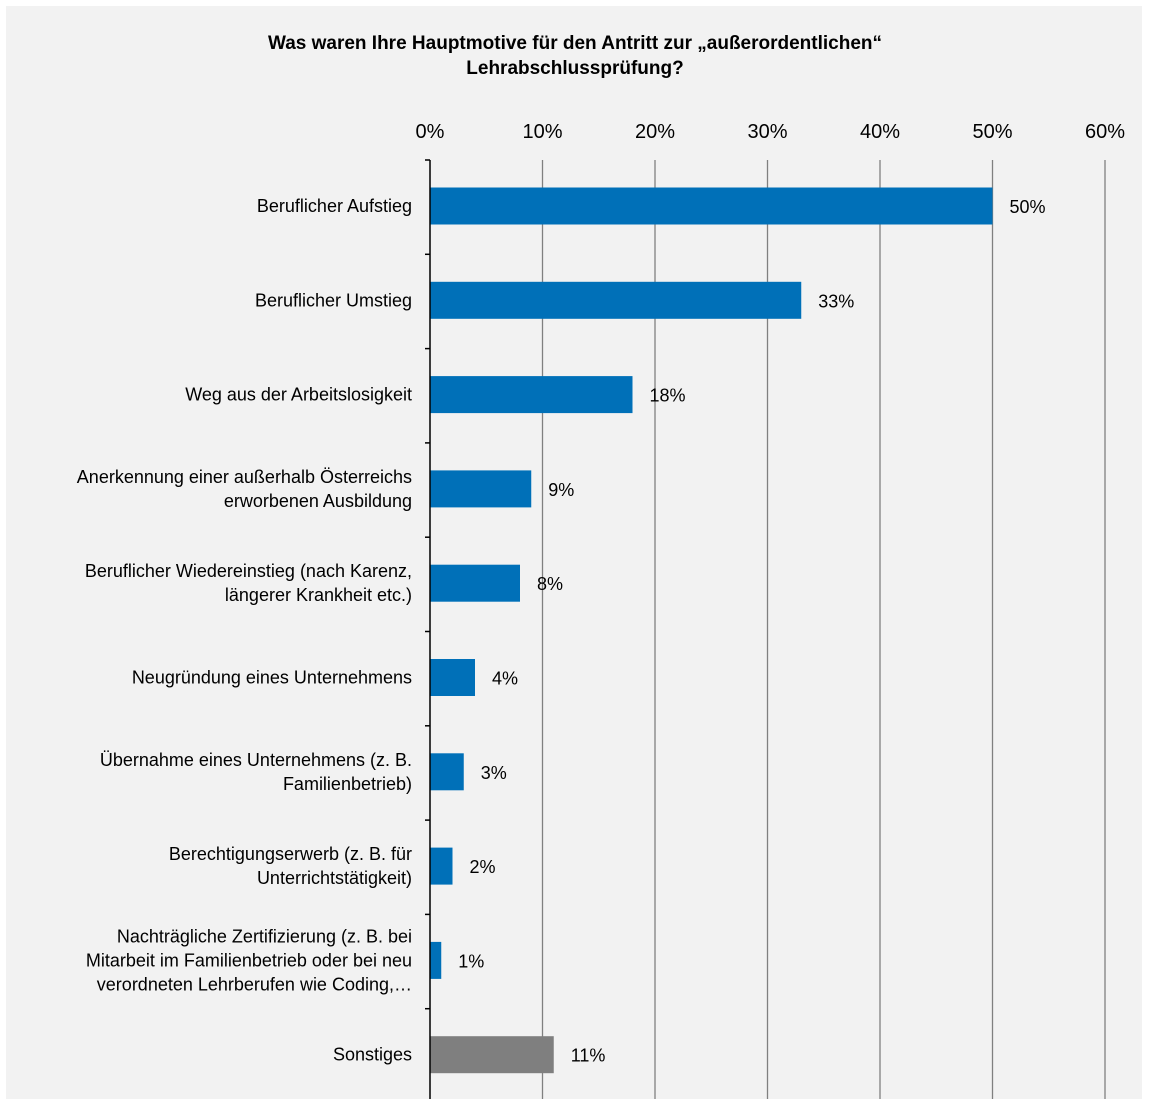  I want to click on x-tick-label: 50%, so click(992, 132).